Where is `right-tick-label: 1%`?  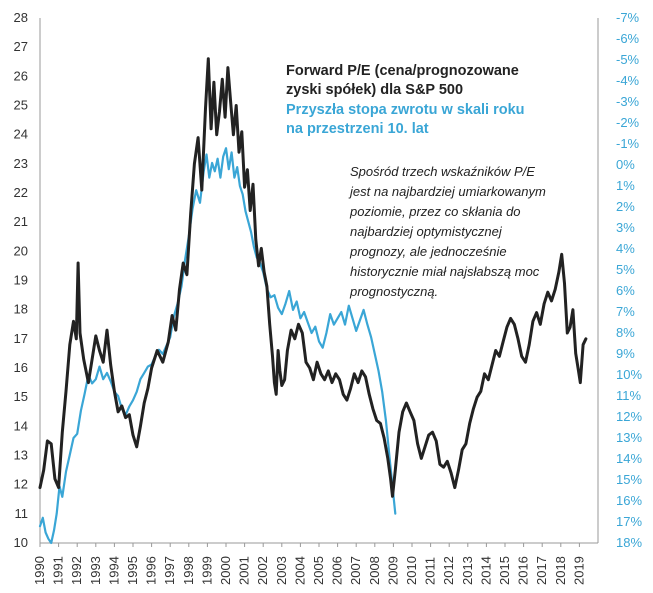
right-tick-label: 1% is located at coordinates (625, 185).